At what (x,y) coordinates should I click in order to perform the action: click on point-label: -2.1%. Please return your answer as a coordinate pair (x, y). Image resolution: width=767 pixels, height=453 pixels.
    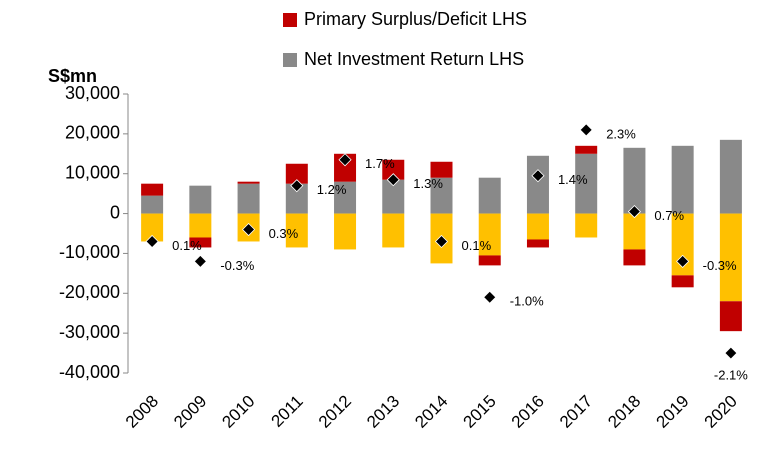
    Looking at the image, I should click on (731, 375).